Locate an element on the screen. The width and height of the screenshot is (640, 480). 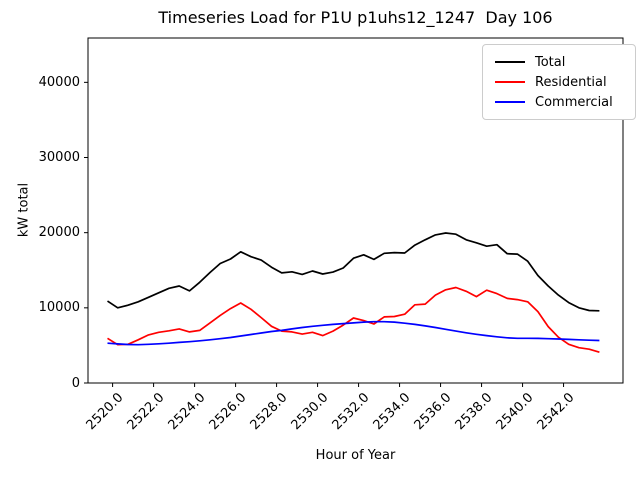
legend-item-residential: Residential is located at coordinates (559, 82).